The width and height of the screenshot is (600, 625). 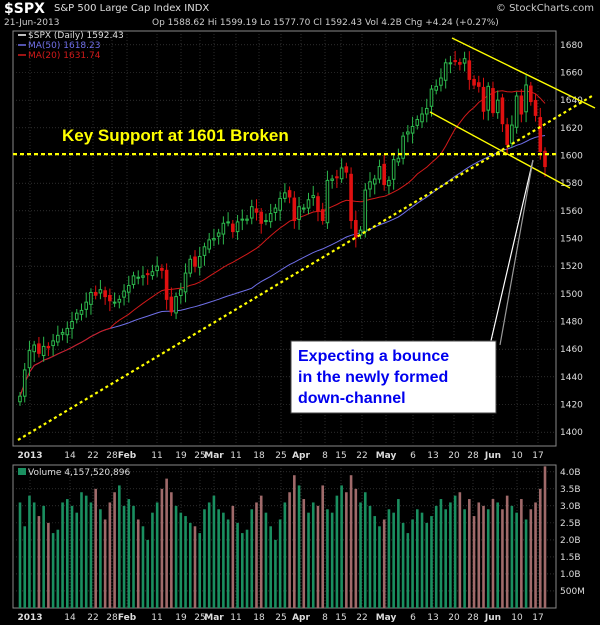 I want to click on callout-pointer-a, so click(x=511, y=252).